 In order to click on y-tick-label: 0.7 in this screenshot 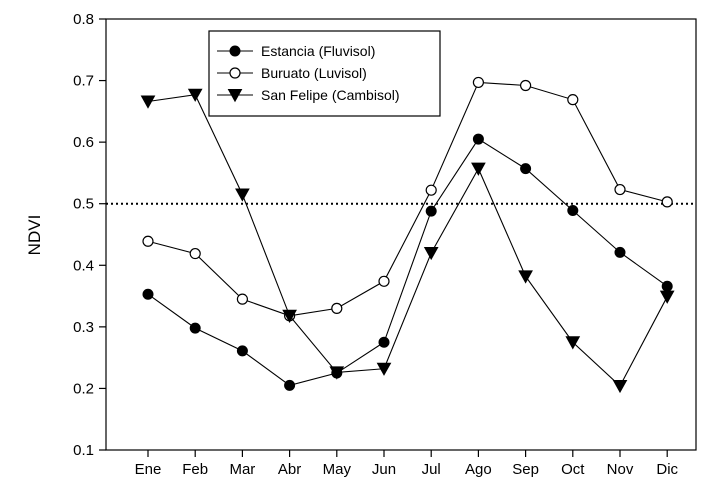, I will do `click(83, 81)`.